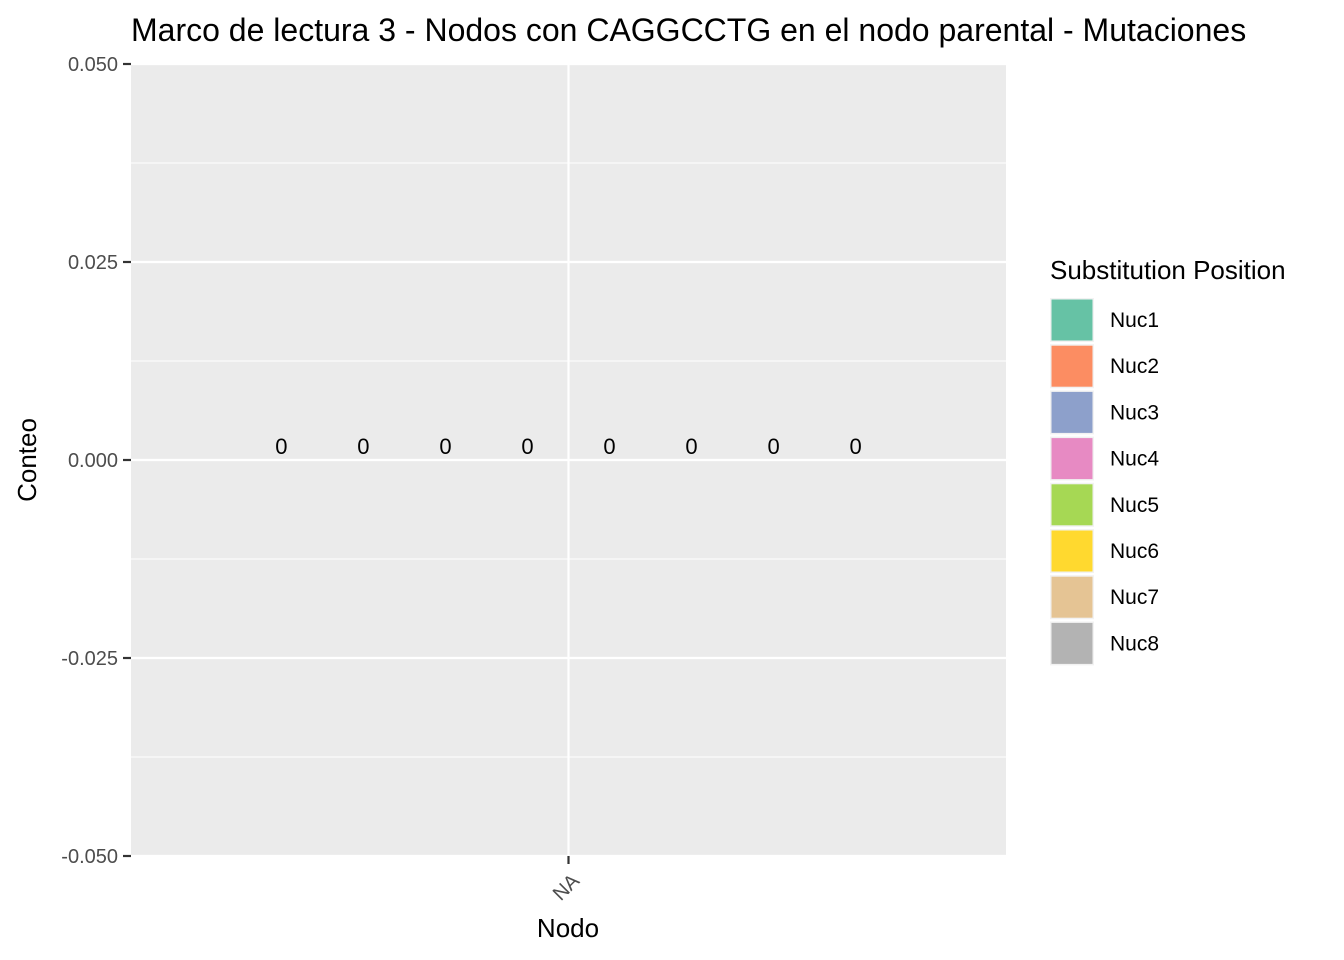 The image size is (1344, 960). Describe the element at coordinates (1134, 412) in the screenshot. I see `legend-label-nuc3: Nuc3` at that location.